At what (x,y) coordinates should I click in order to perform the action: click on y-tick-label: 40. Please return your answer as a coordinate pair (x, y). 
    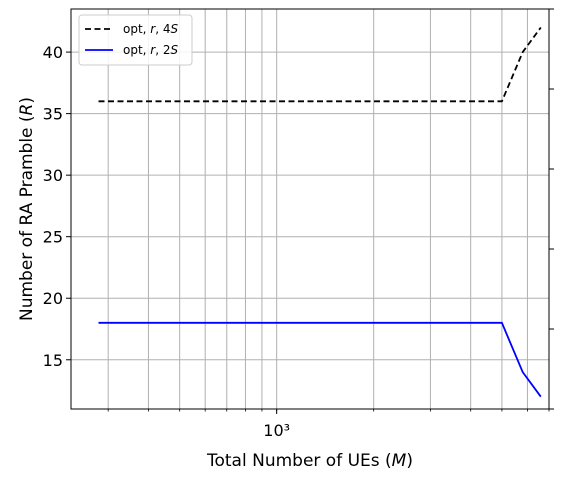
    Looking at the image, I should click on (53, 52).